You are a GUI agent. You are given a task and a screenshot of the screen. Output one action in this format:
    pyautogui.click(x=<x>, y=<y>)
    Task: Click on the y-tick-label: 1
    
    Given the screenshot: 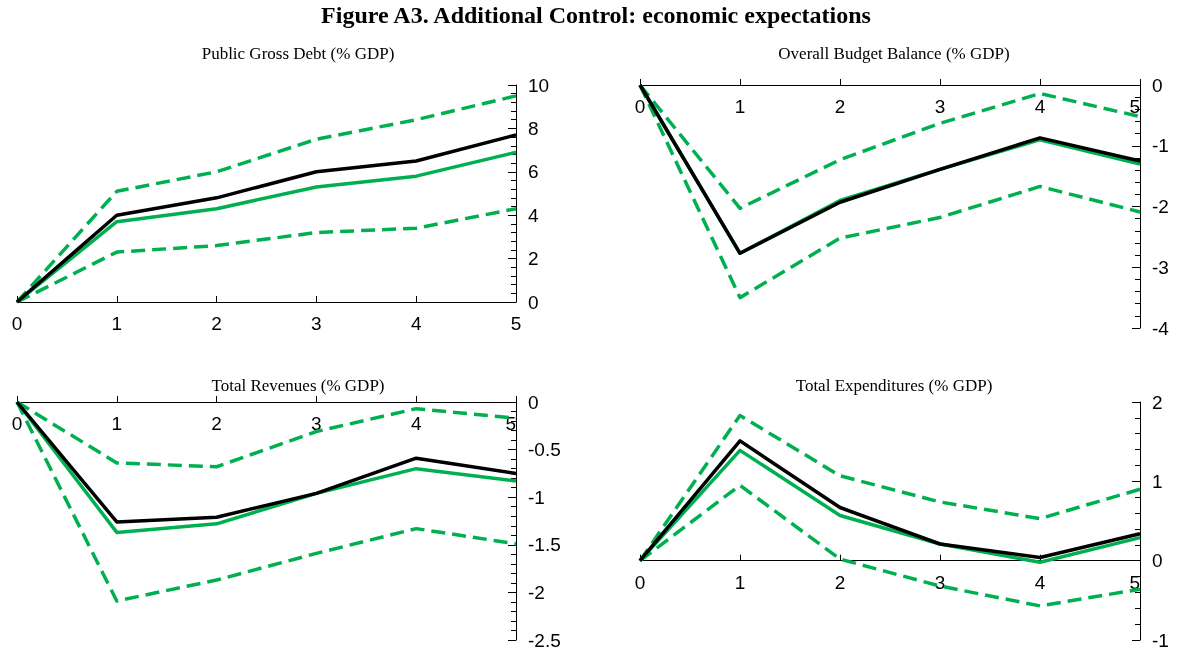 What is the action you would take?
    pyautogui.click(x=1157, y=481)
    